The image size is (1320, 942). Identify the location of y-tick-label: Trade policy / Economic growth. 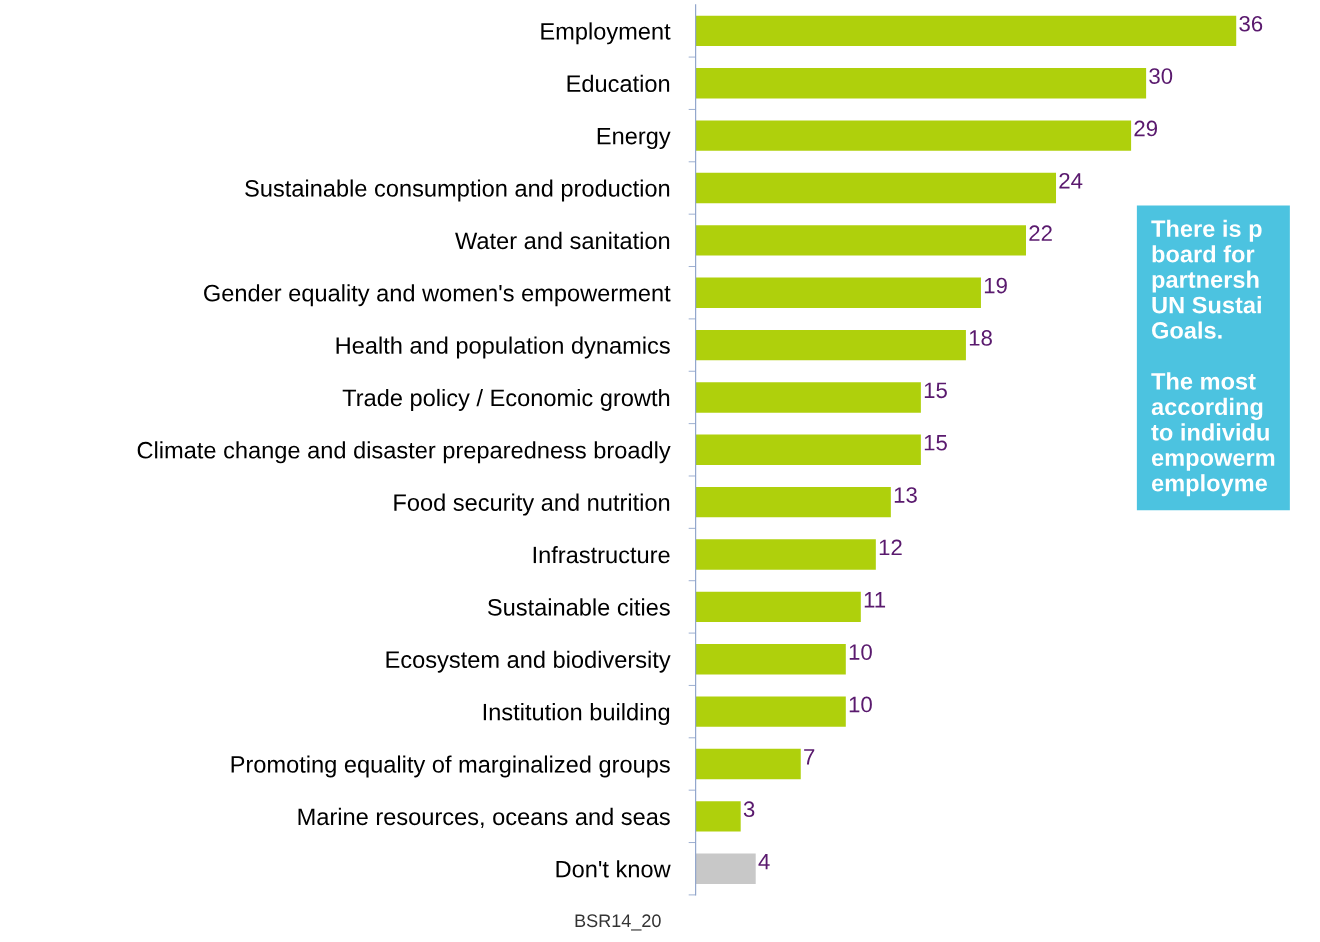
(506, 399).